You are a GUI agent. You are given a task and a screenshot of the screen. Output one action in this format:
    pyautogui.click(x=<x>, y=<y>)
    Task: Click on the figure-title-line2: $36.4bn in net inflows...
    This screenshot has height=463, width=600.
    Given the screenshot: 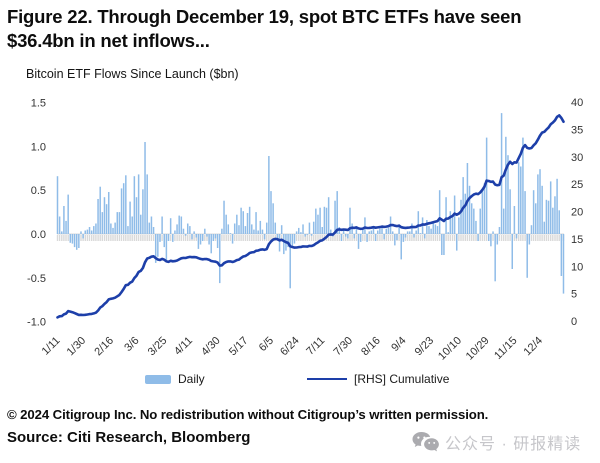 What is the action you would take?
    pyautogui.click(x=108, y=40)
    